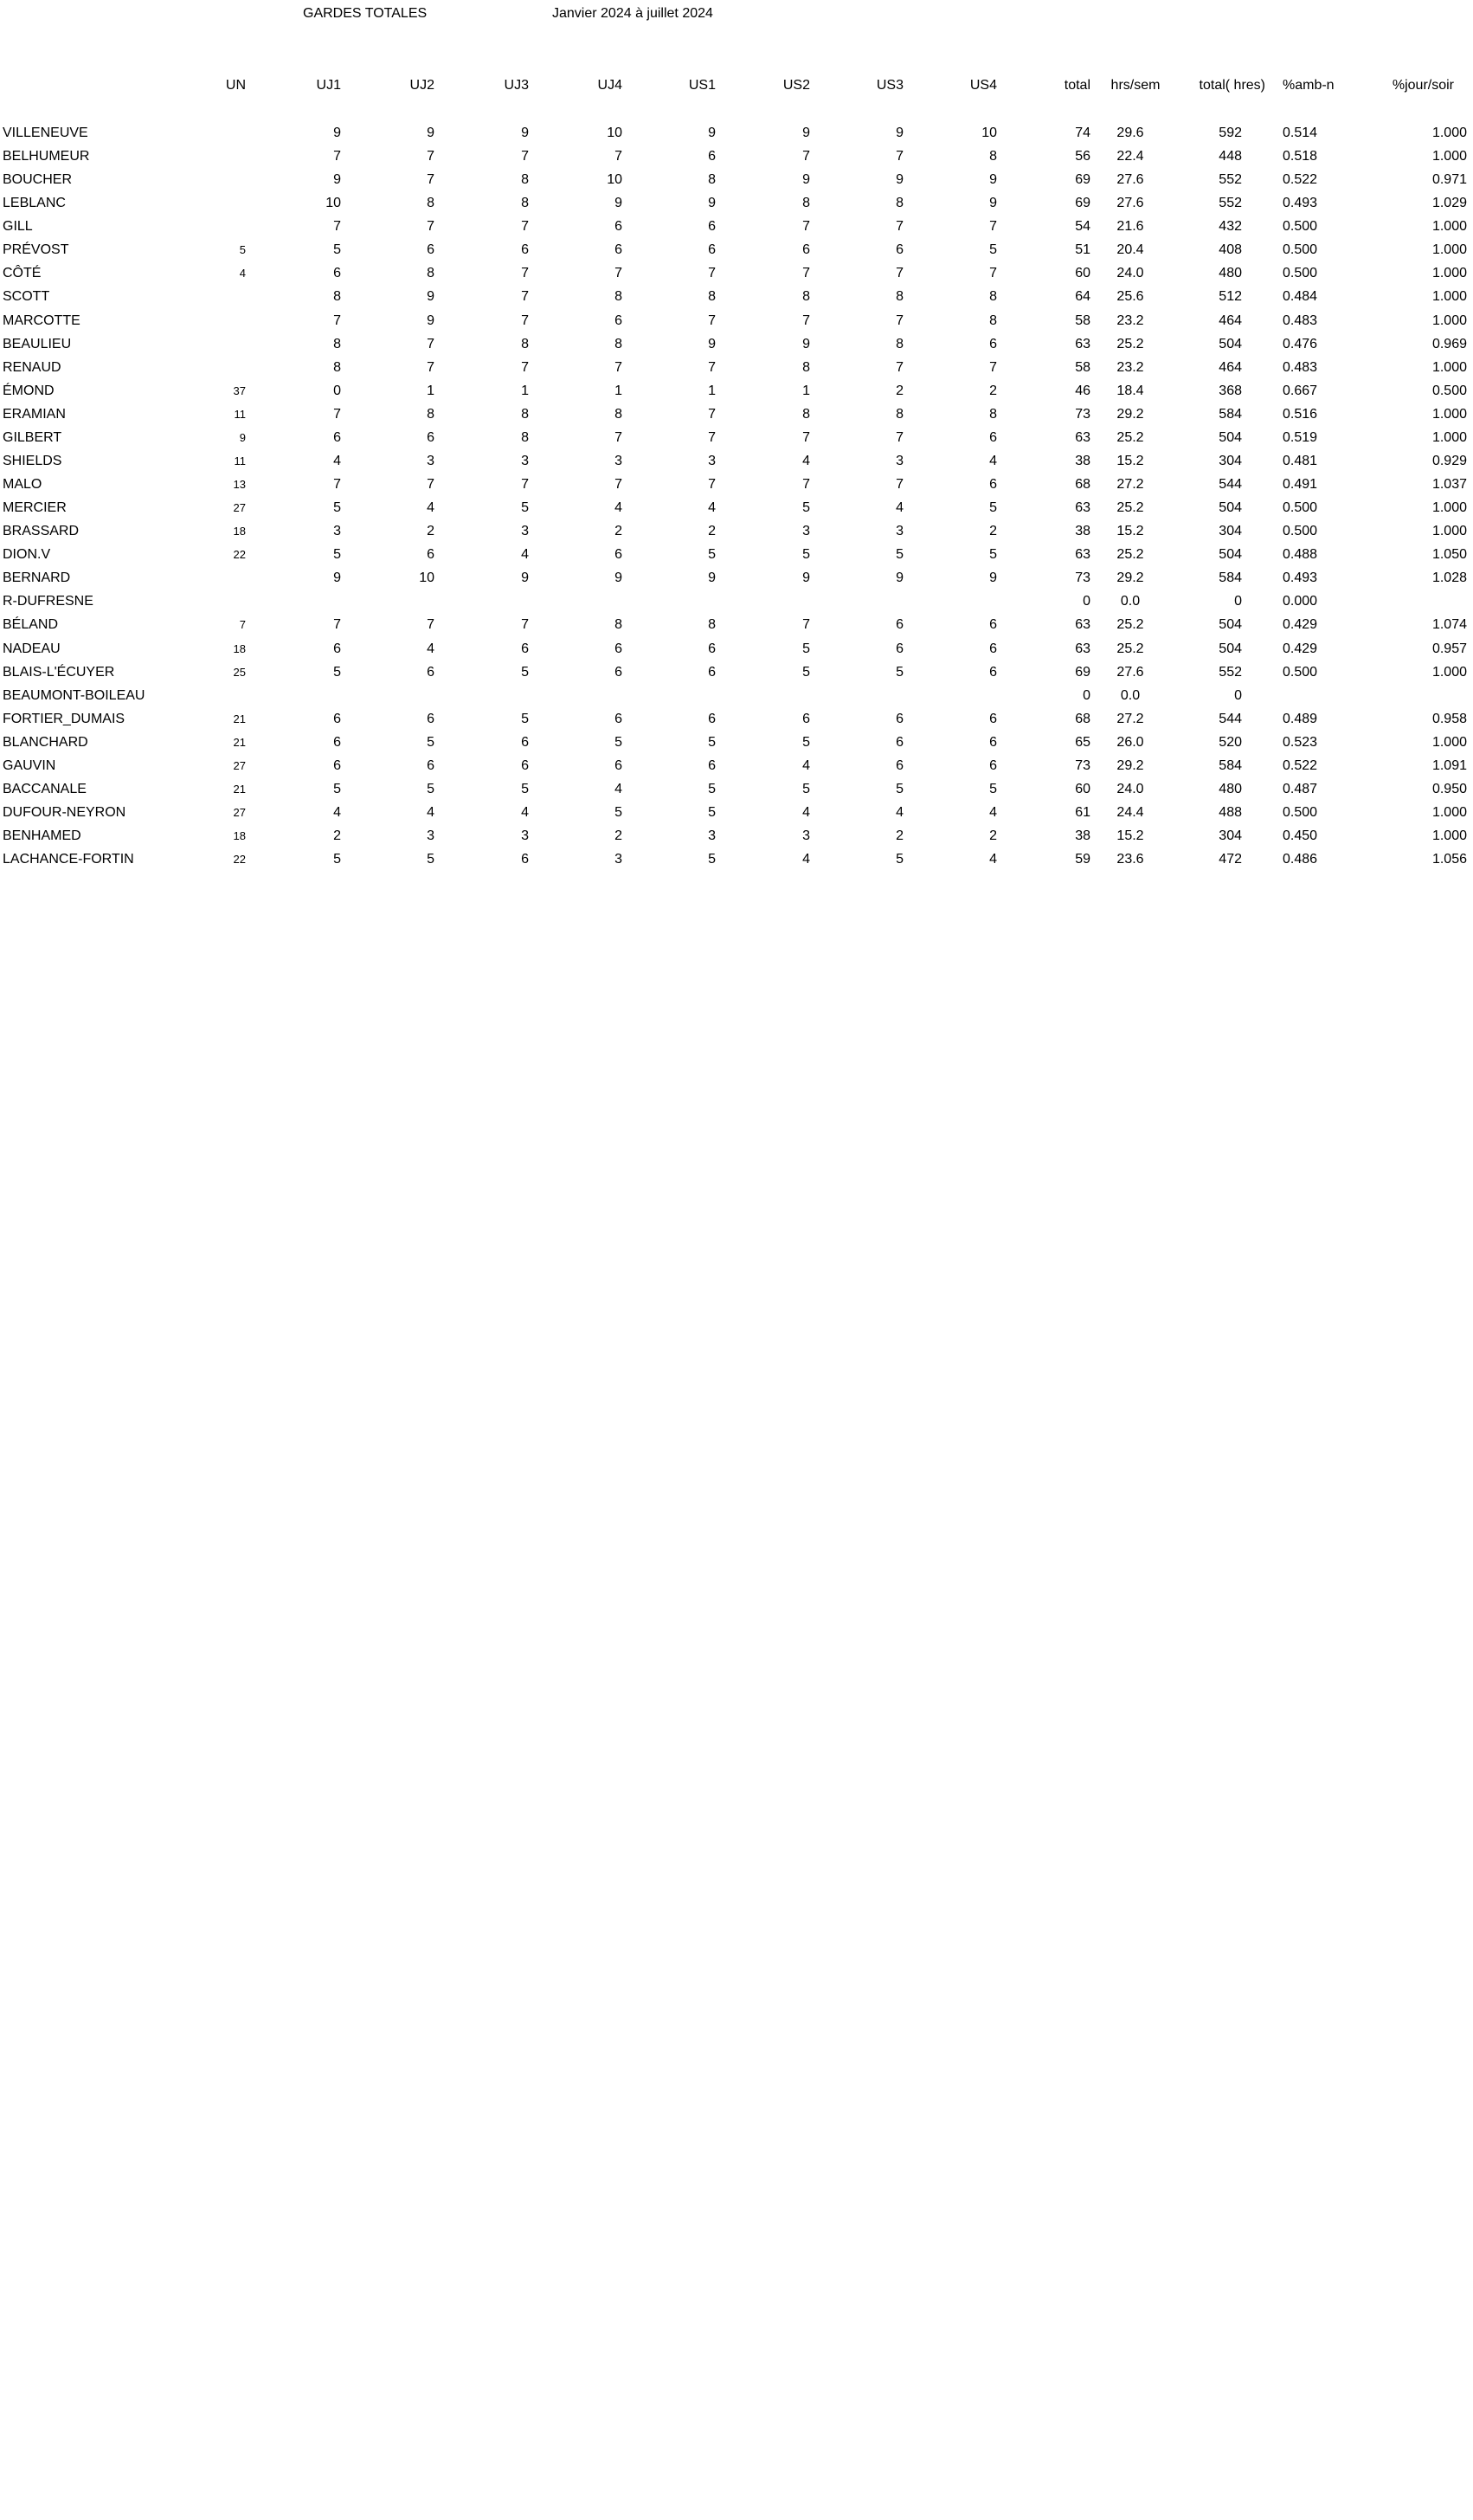 The width and height of the screenshot is (1473, 2520). Describe the element at coordinates (525, 460) in the screenshot. I see `uj3-value: 3` at that location.